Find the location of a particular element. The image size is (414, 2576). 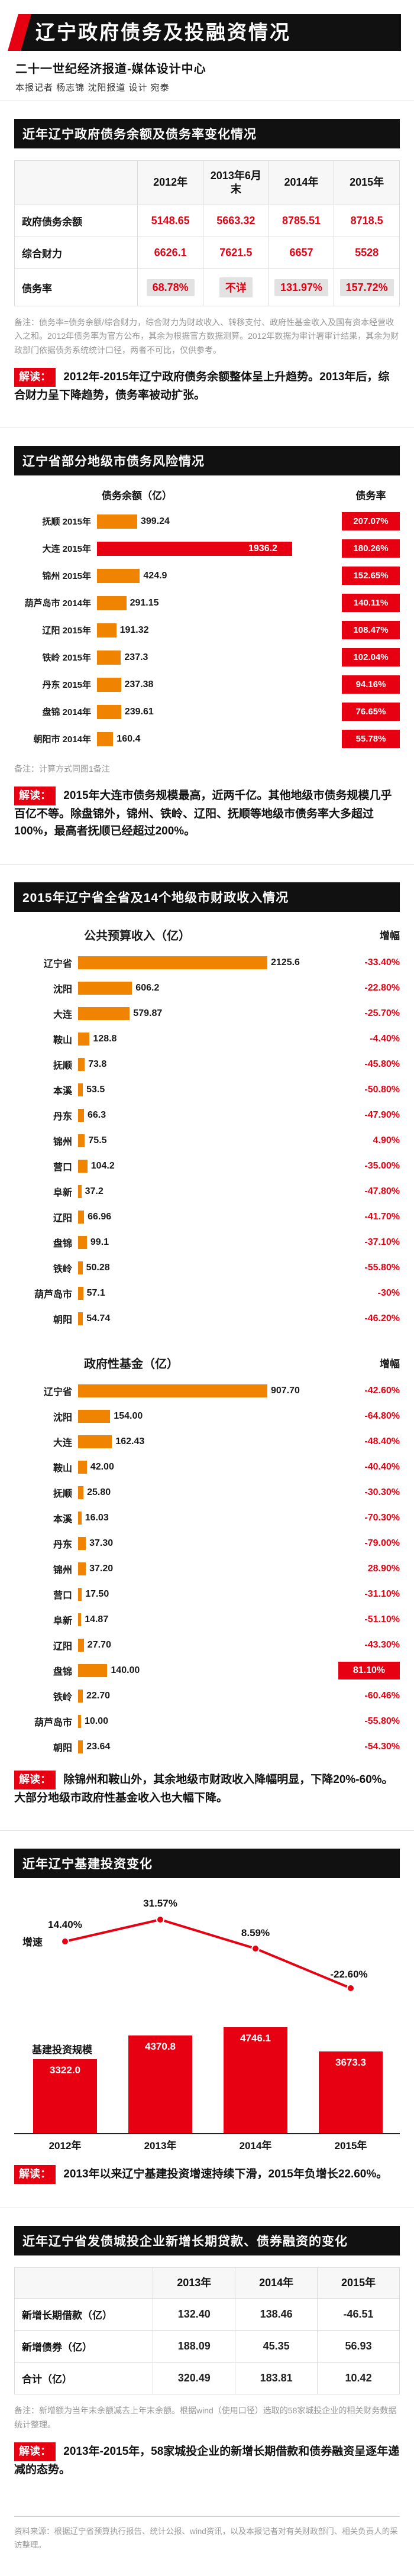

bar-row: 锦州 2015年 424.9 152.65% is located at coordinates (207, 576).